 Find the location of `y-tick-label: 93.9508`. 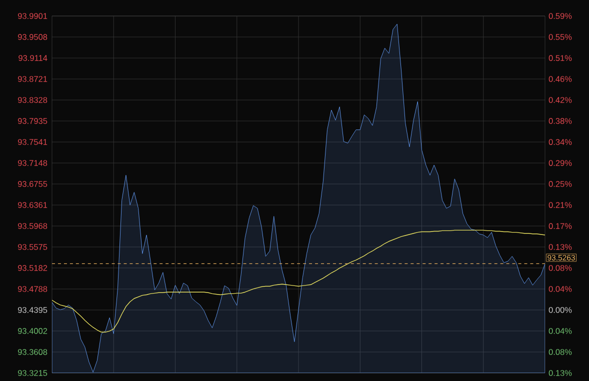

y-tick-label: 93.9508 is located at coordinates (33, 37).